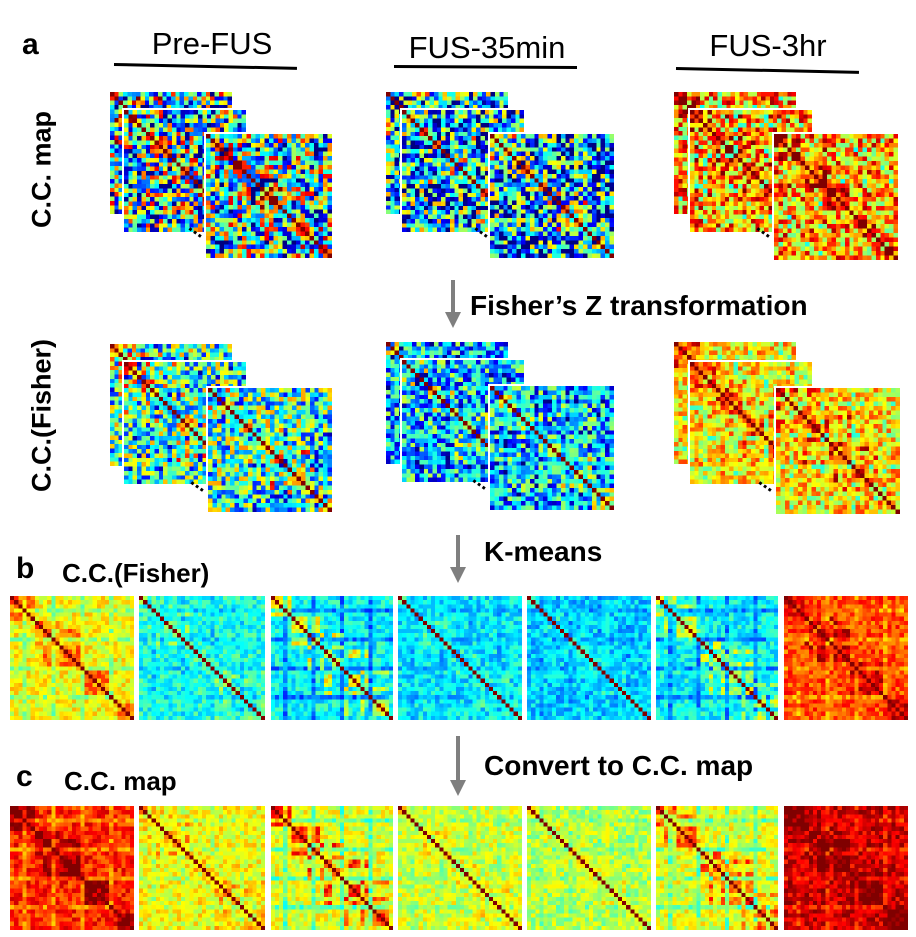 This screenshot has width=916, height=937. What do you see at coordinates (30, 44) in the screenshot?
I see `panel-letter-a: a` at bounding box center [30, 44].